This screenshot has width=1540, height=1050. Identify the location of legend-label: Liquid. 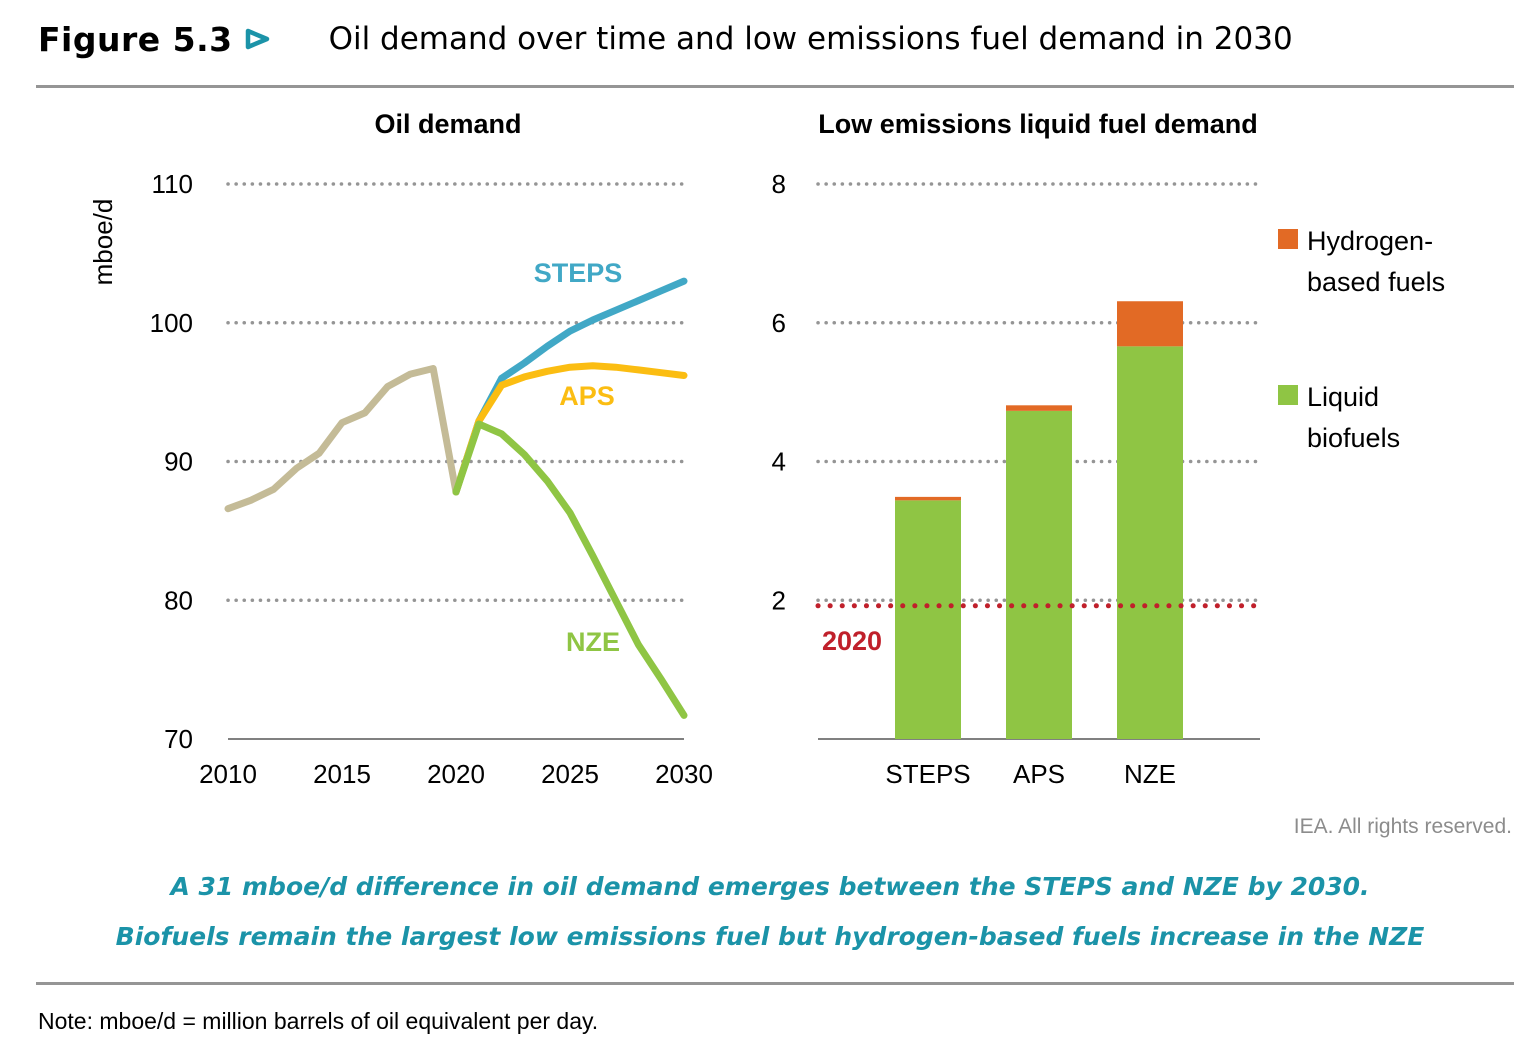
(1343, 397).